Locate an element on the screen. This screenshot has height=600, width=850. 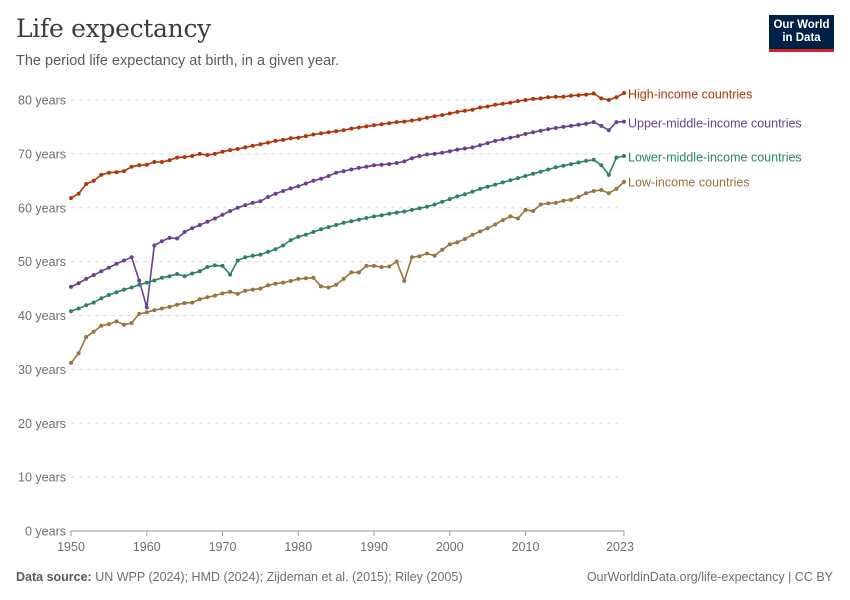
series-label: High-income countries is located at coordinates (690, 95).